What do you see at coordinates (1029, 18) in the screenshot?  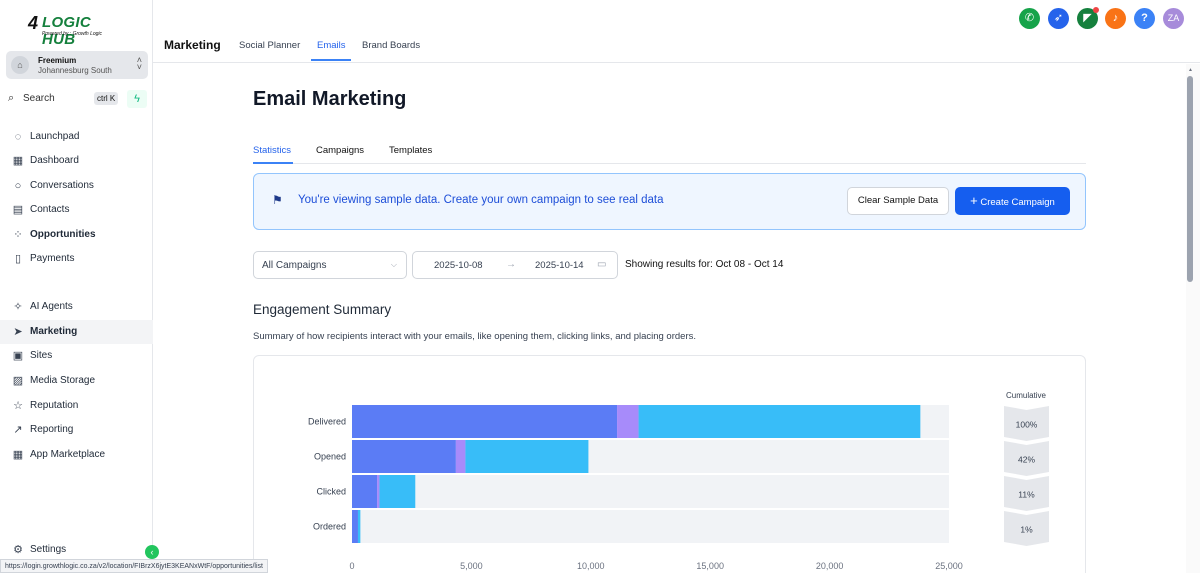 I see `phone-icon: ✆` at bounding box center [1029, 18].